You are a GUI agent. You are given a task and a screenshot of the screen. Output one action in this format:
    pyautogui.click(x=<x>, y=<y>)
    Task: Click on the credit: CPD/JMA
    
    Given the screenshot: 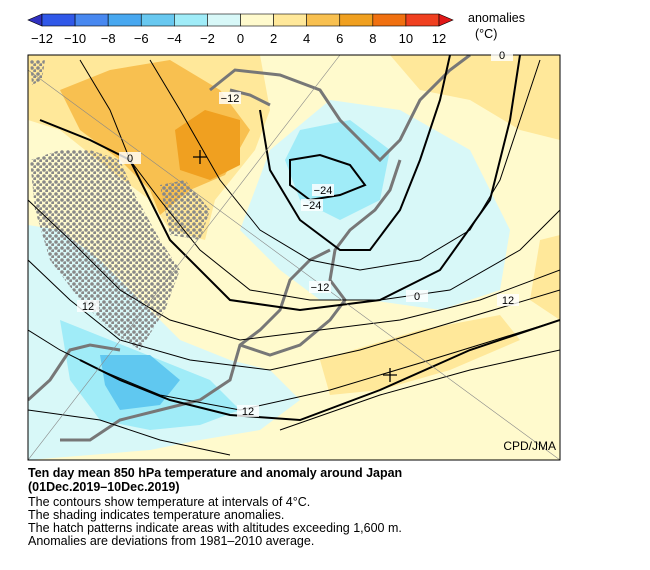 What is the action you would take?
    pyautogui.click(x=529, y=446)
    